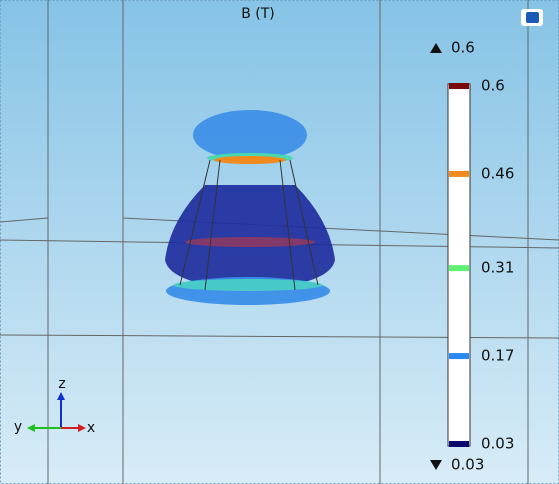 This screenshot has width=559, height=484. I want to click on min-label: 0.03, so click(467, 465).